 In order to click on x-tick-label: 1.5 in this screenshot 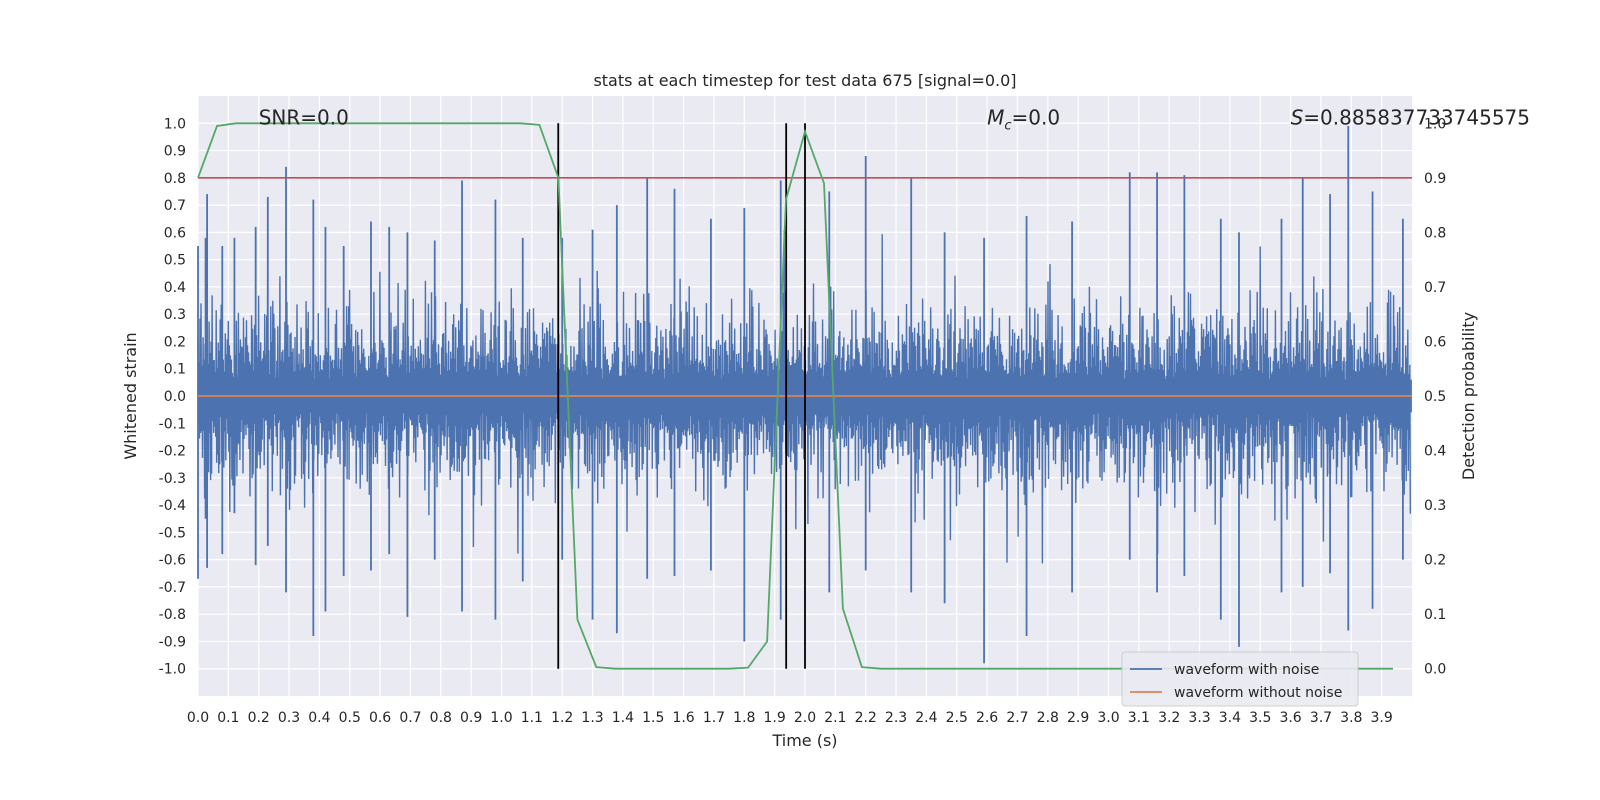, I will do `click(653, 718)`.